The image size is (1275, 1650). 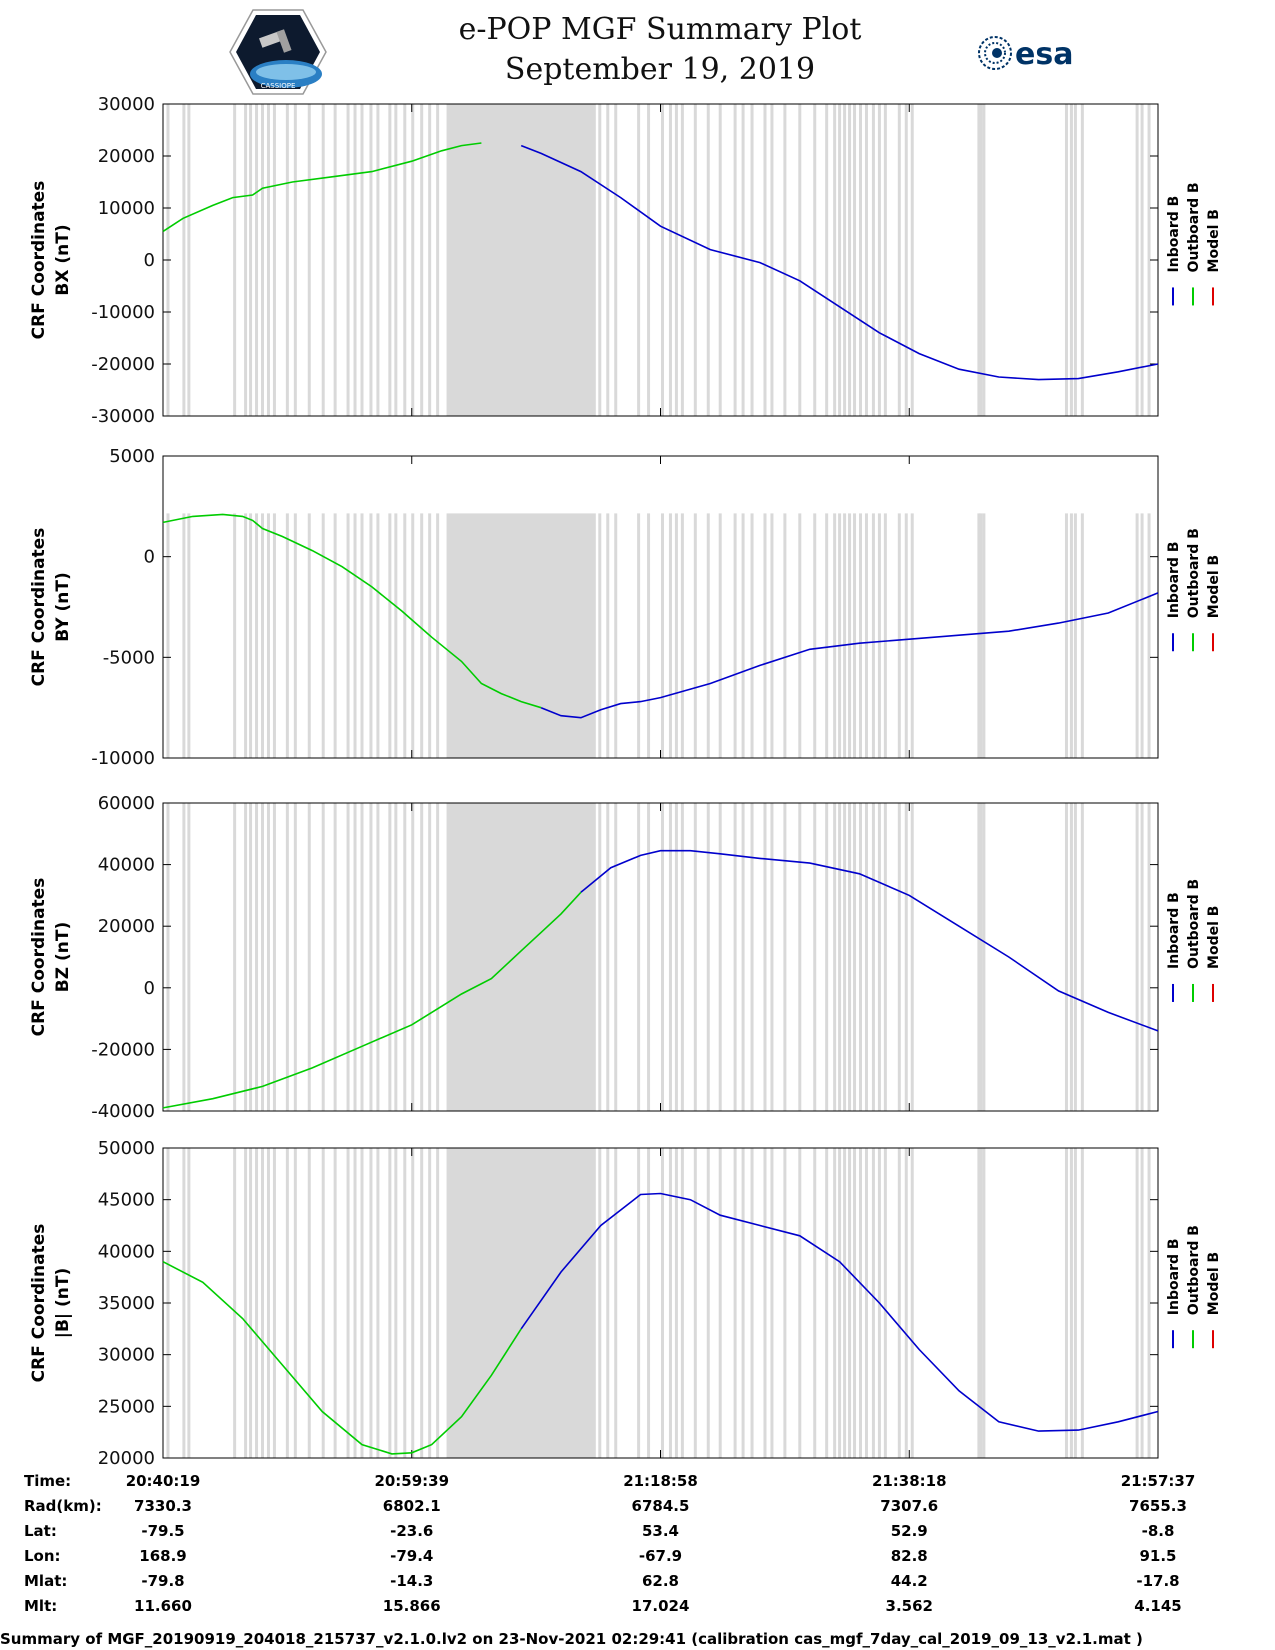 I want to click on ephemeris-value: 21:18:58, so click(x=660, y=1481).